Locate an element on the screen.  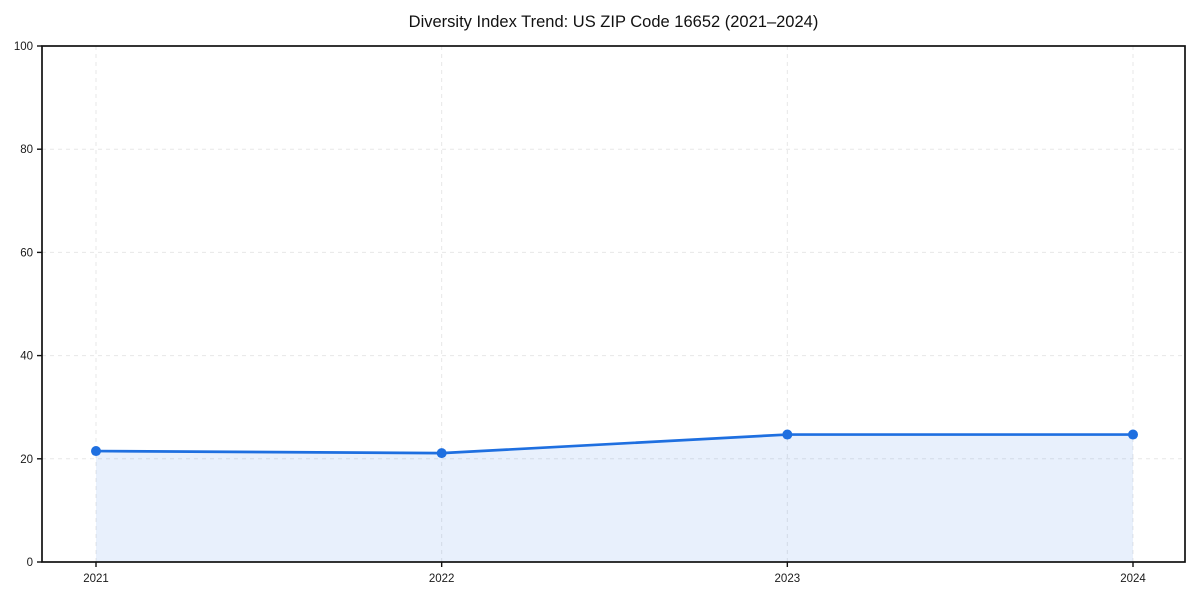
x-tick-label: 2021 is located at coordinates (96, 579).